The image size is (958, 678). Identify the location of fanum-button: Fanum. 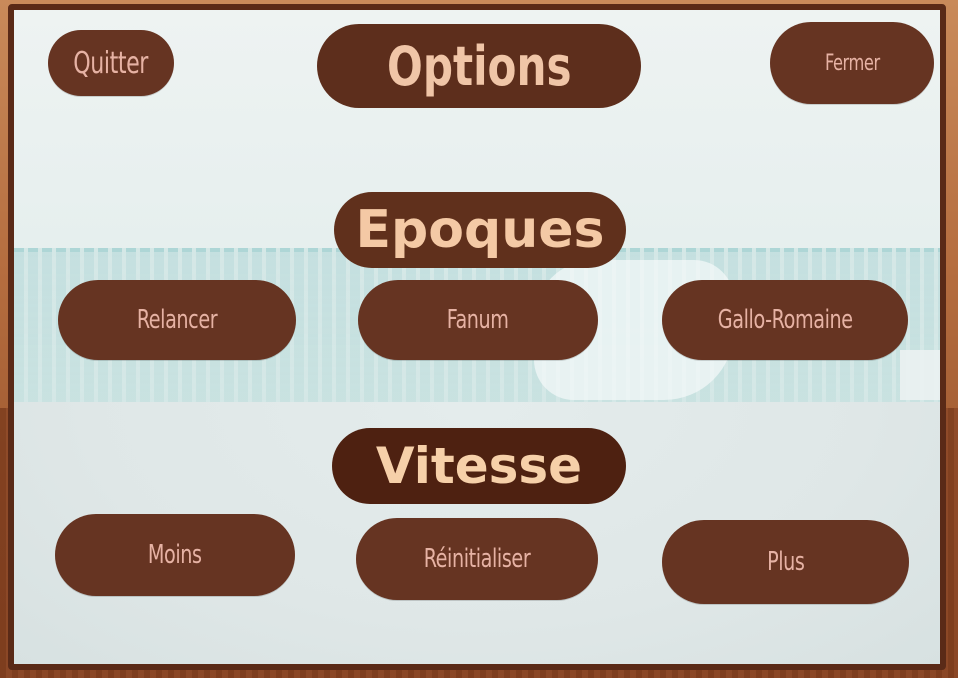
(478, 320).